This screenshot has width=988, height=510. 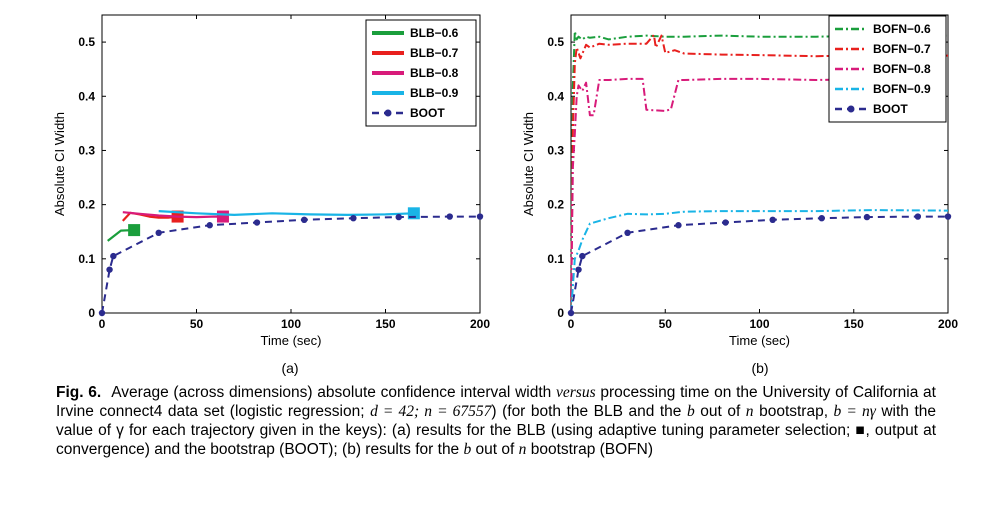 What do you see at coordinates (434, 73) in the screenshot?
I see `legend-label: BLB−0.8` at bounding box center [434, 73].